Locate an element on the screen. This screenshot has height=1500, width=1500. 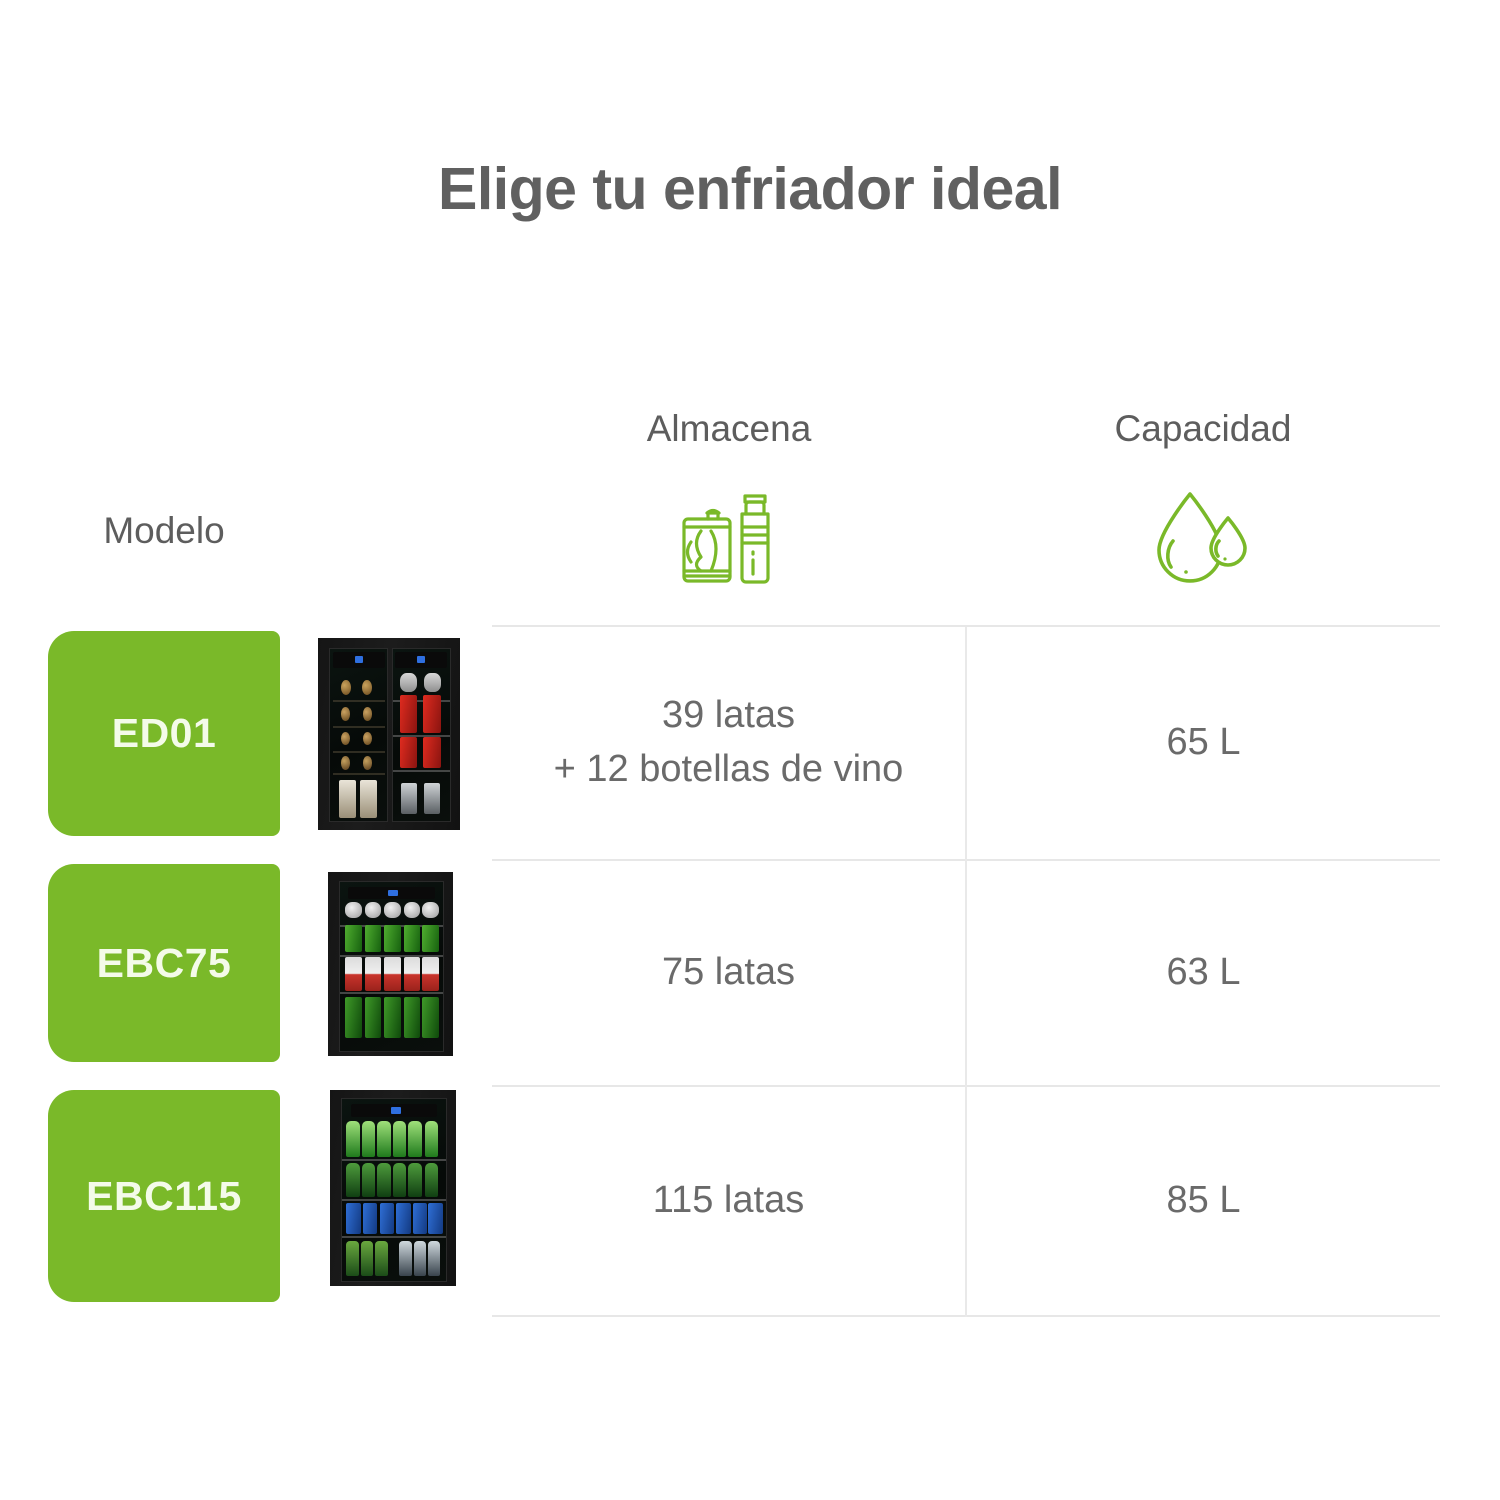
model-badge-ed01: ED01 is located at coordinates (164, 733).